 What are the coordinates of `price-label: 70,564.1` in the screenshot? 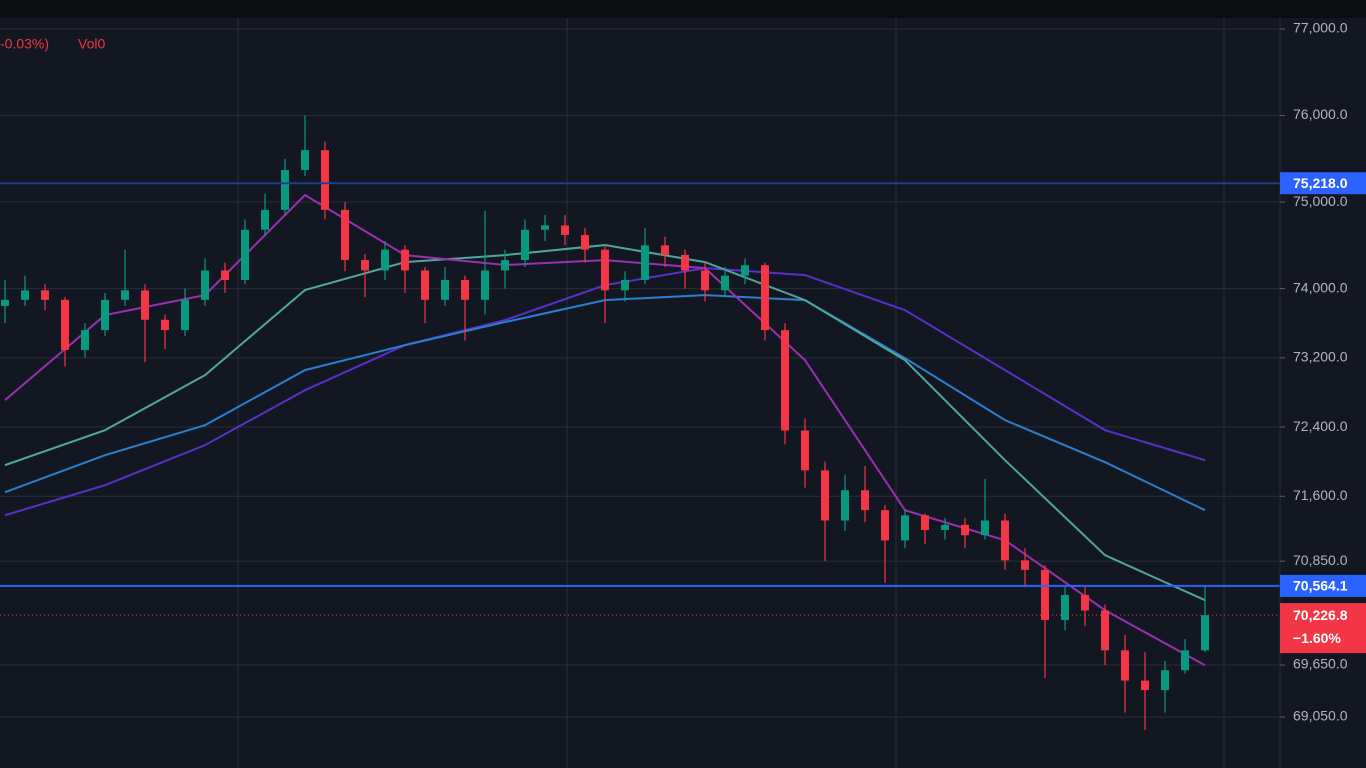 It's located at (1320, 586).